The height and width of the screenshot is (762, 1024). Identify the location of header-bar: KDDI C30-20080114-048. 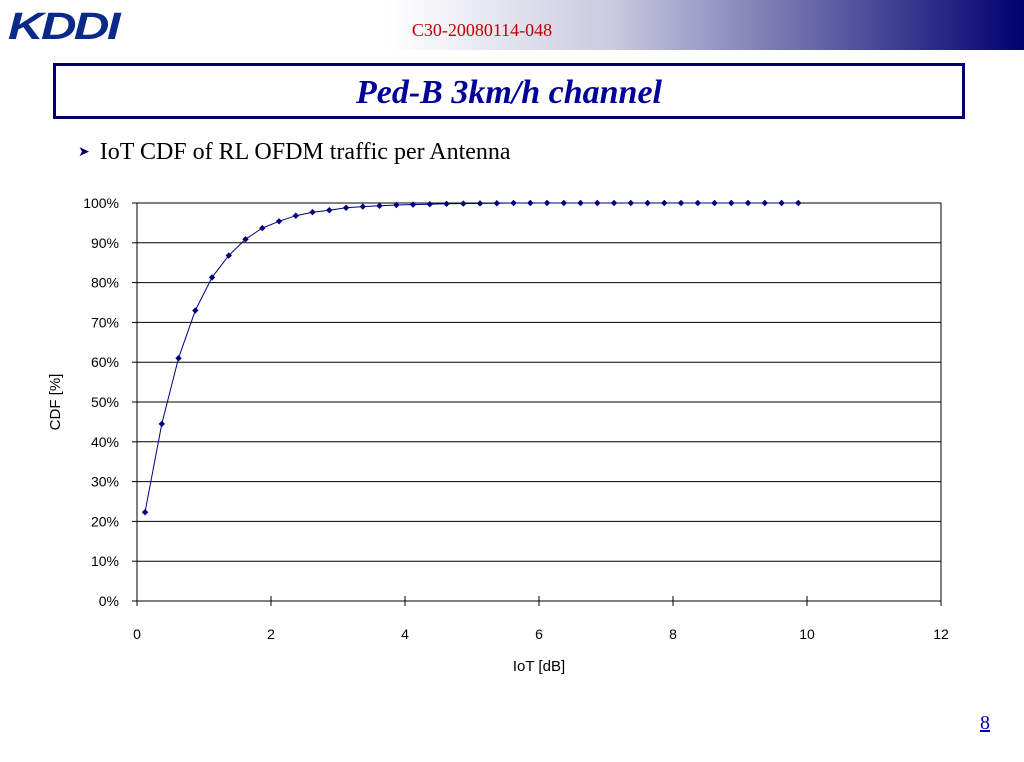
(512, 25).